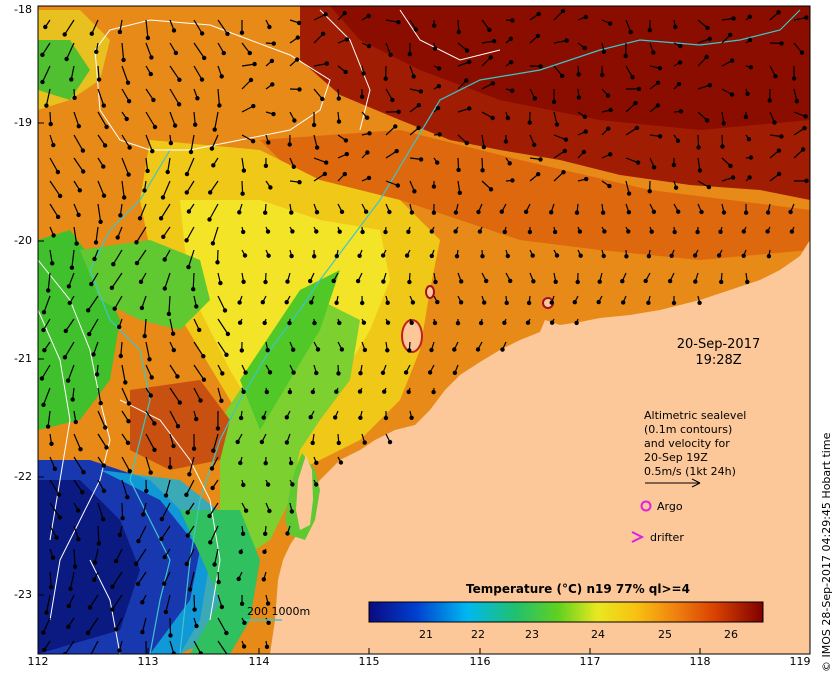  I want to click on depth-legend-label: 200 1000m, so click(279, 611).